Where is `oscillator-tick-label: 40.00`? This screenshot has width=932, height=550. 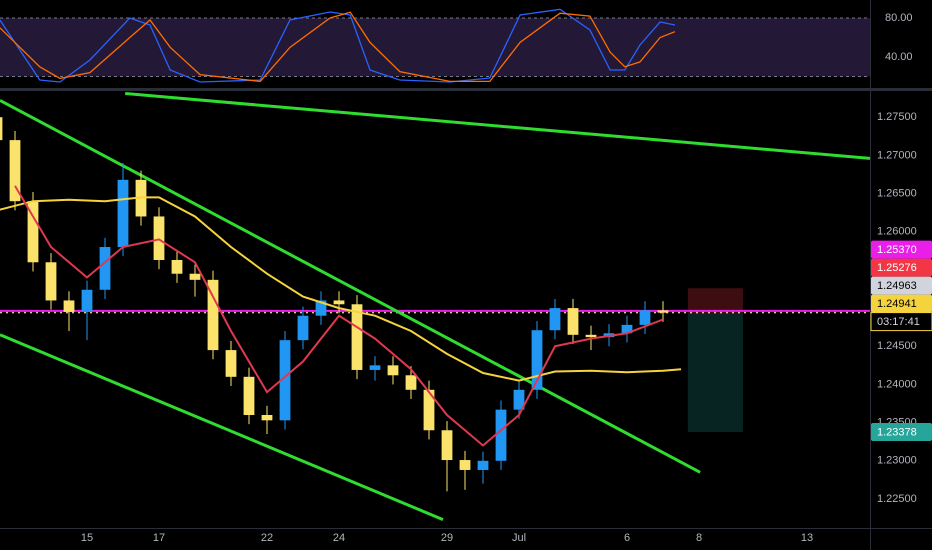
oscillator-tick-label: 40.00 is located at coordinates (899, 57).